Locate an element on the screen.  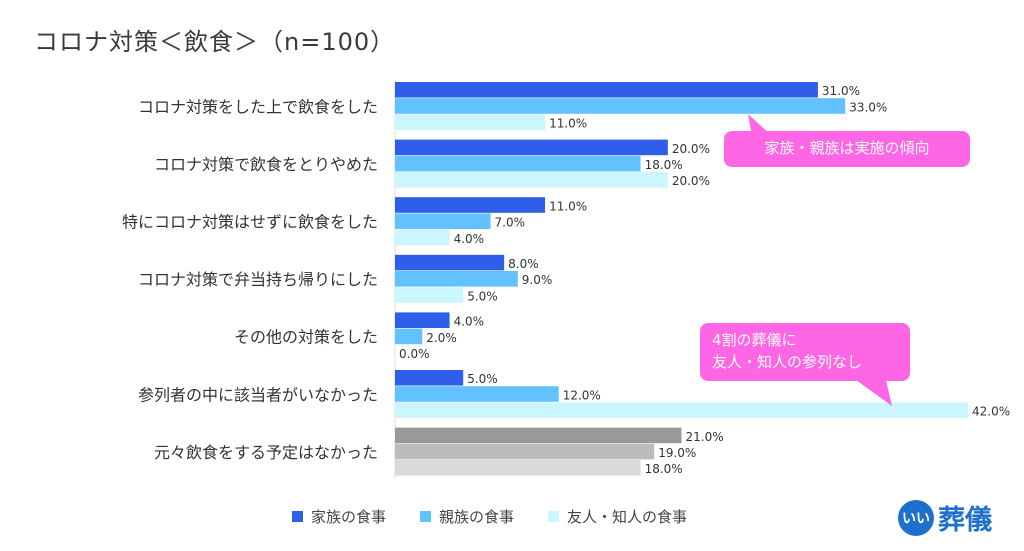
category-label: 特にコロナ対策はせずに飲食をした is located at coordinates (250, 222).